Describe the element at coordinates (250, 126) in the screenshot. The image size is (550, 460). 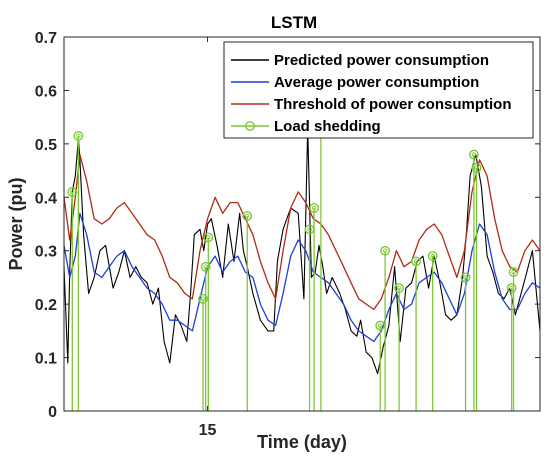
I see `legend-marker-load-shedding` at that location.